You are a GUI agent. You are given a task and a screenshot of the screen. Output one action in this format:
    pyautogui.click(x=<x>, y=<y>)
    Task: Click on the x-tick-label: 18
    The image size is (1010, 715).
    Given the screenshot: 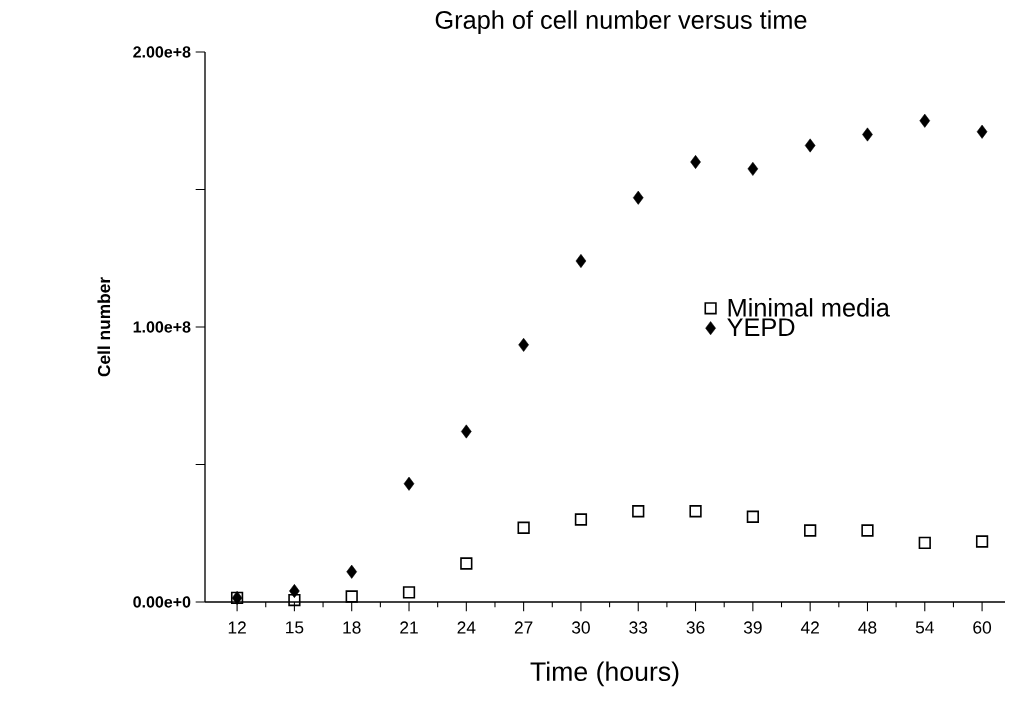 What is the action you would take?
    pyautogui.click(x=352, y=627)
    